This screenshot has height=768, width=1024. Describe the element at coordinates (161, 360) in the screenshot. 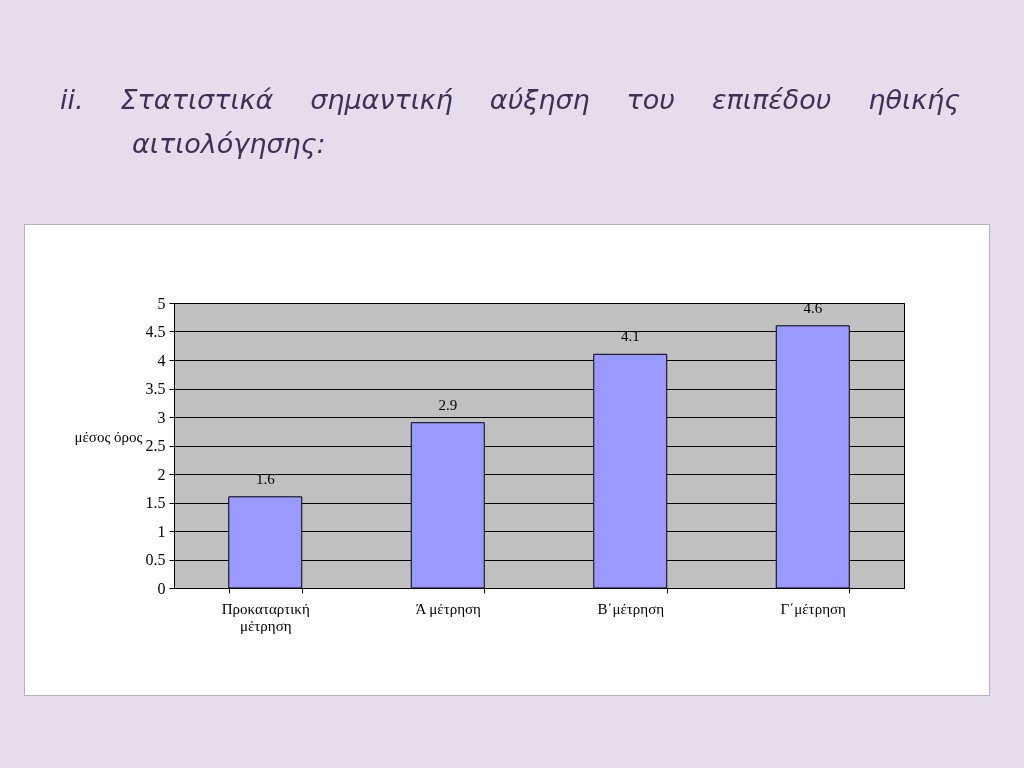

I see `y-tick-label: 4` at that location.